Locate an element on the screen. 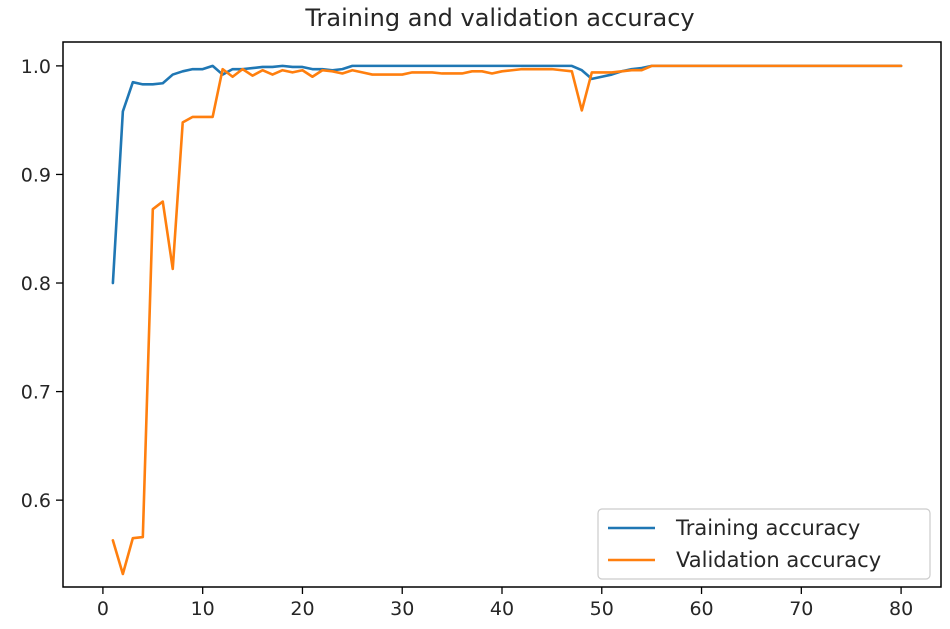 The height and width of the screenshot is (629, 950). y-tick-label: 0.8 is located at coordinates (36, 284).